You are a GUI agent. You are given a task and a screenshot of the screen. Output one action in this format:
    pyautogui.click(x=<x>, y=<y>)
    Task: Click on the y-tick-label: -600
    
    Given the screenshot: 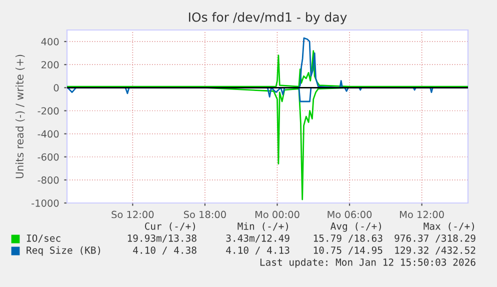 What is the action you would take?
    pyautogui.click(x=48, y=157)
    